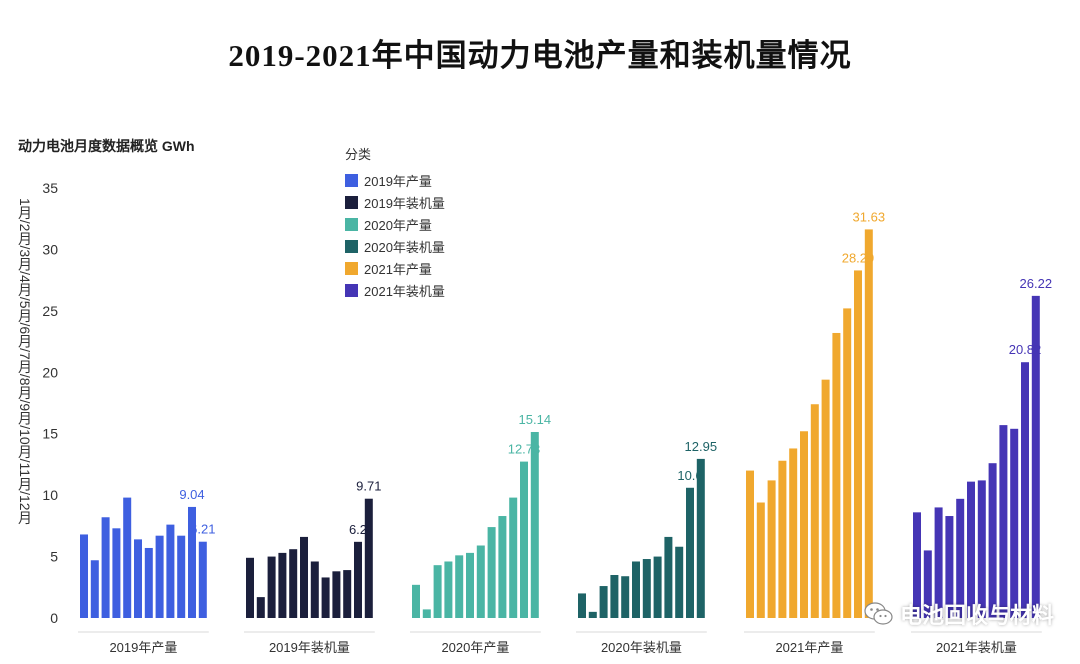  Describe the element at coordinates (540, 55) in the screenshot. I see `page-title: 2019-2021年中国动力电池产量和装机量情况` at that location.